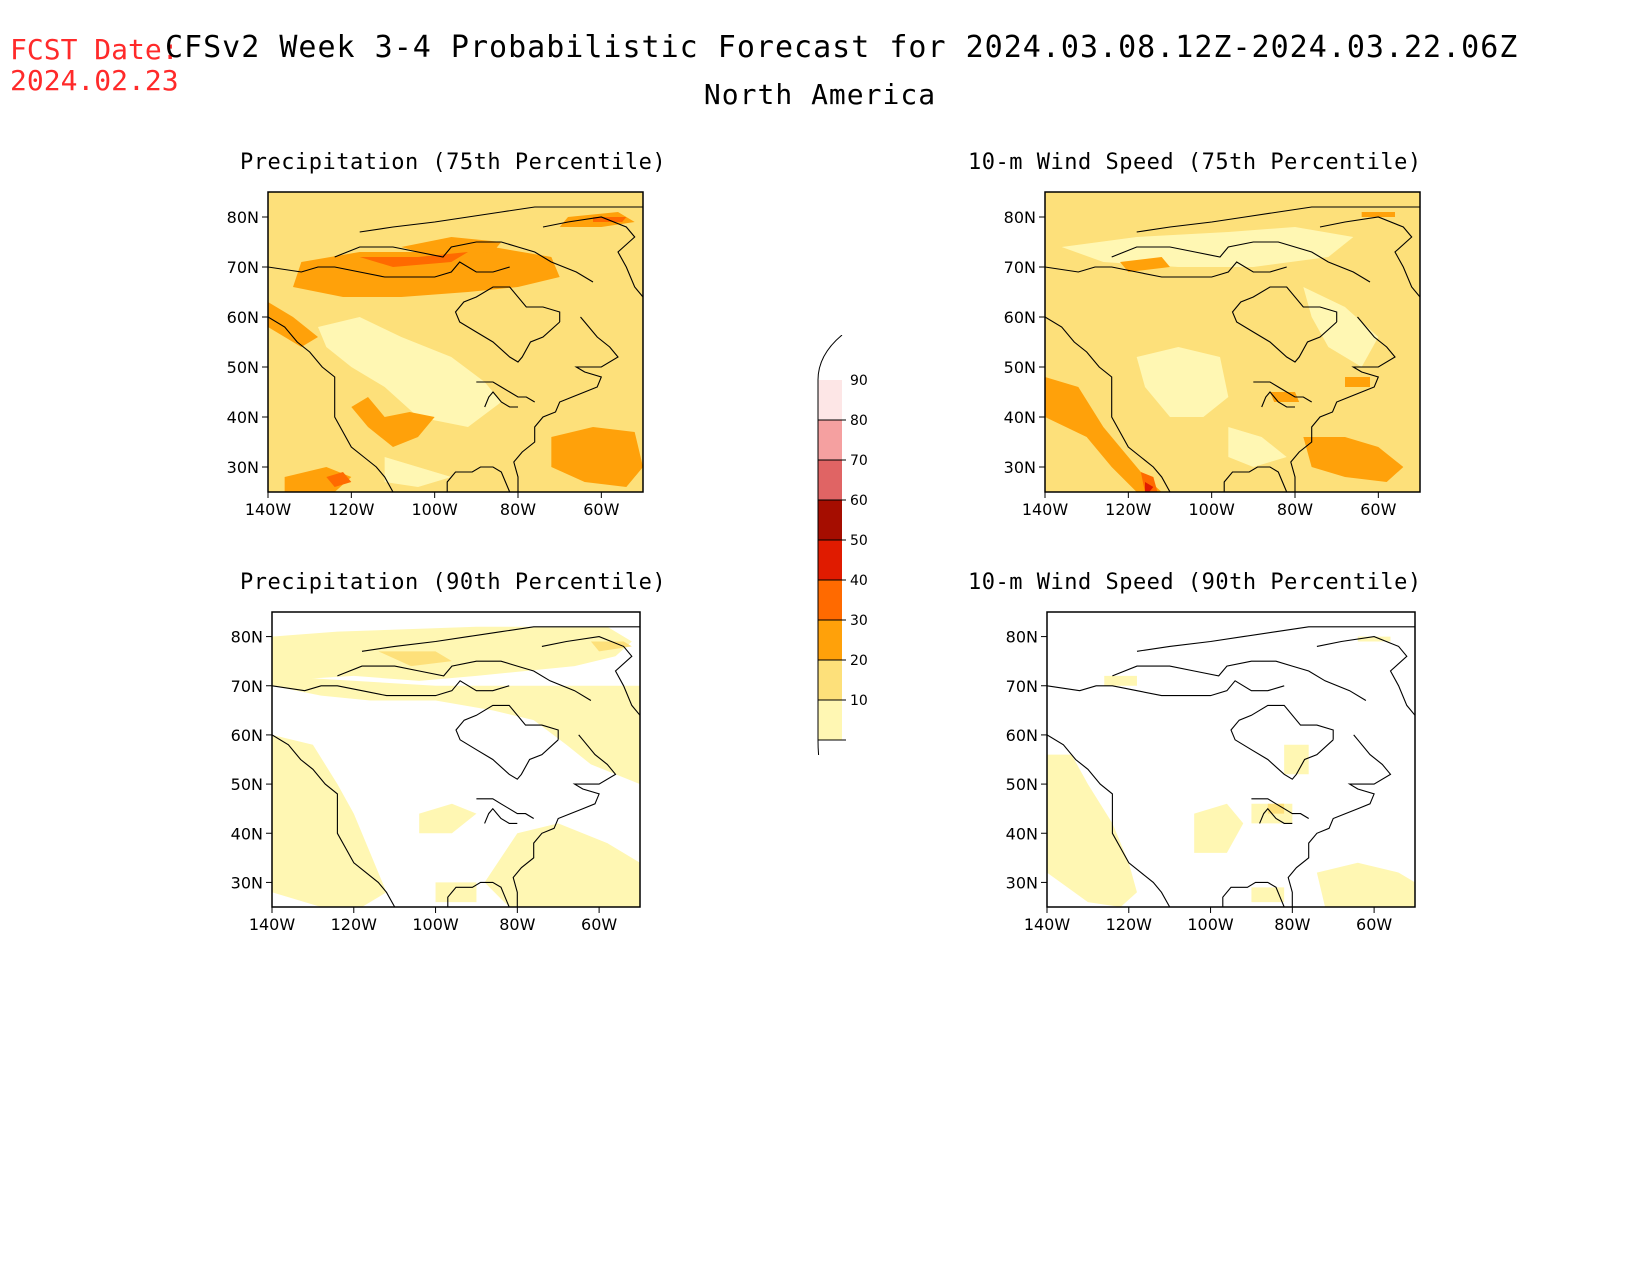  I want to click on panel-title: 10-m Wind Speed (90th Percentile), so click(1195, 582).